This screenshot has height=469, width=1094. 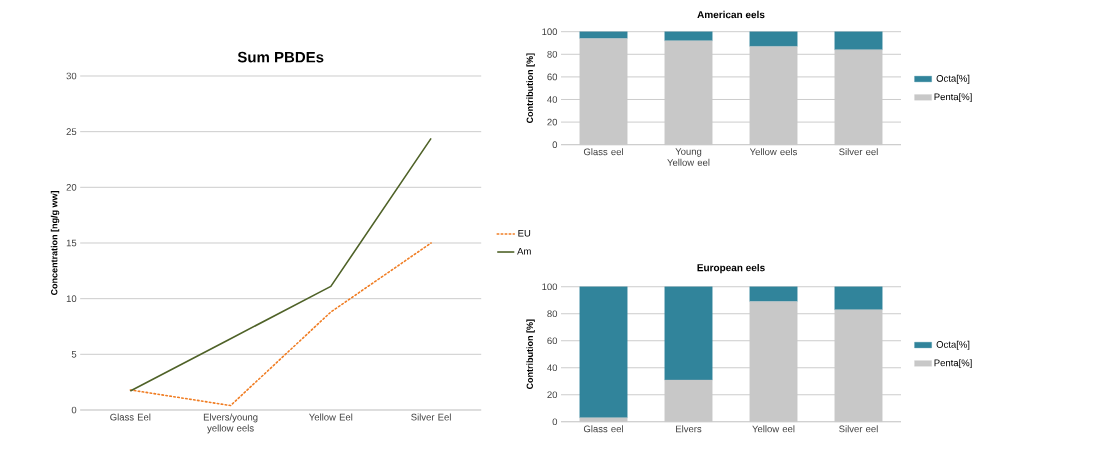 I want to click on legend-label: Am, so click(x=524, y=251).